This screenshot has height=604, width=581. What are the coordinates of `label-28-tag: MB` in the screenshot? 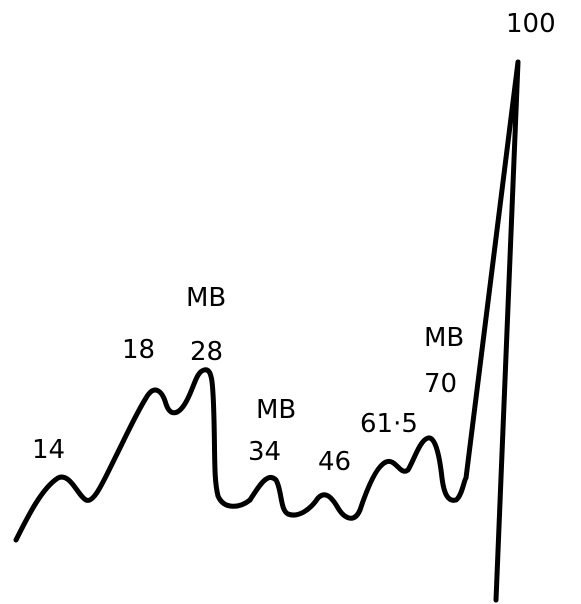 It's located at (206, 298).